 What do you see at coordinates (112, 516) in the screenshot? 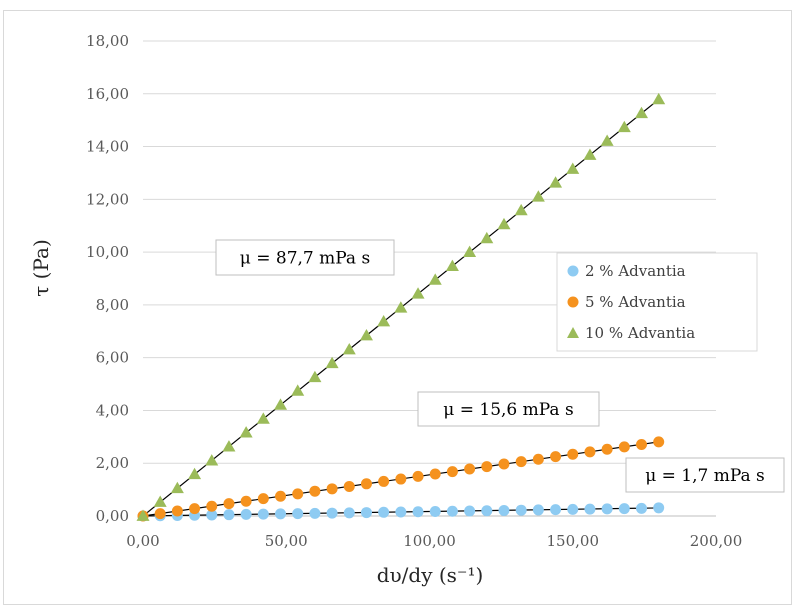
I see `y-tick-label: 0,00` at bounding box center [112, 516].